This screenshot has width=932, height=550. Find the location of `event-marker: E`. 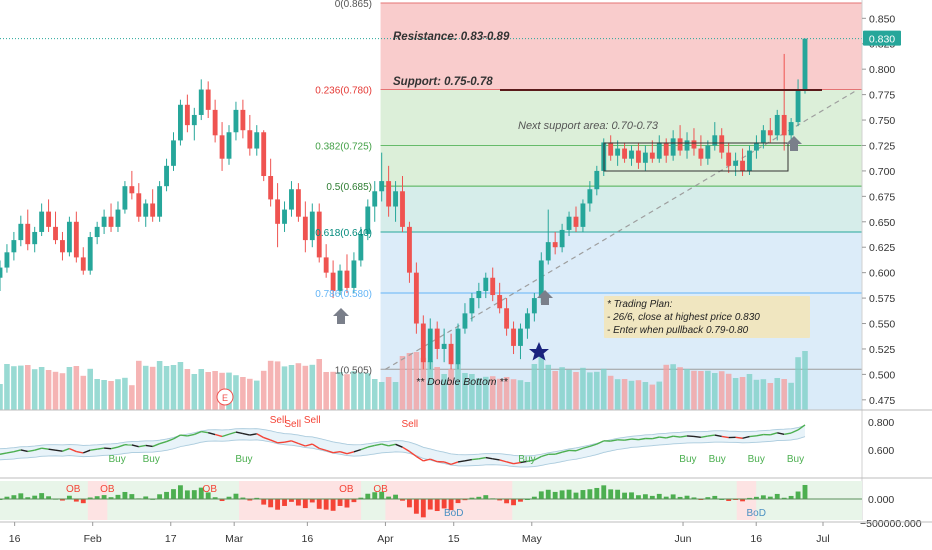

event-marker: E is located at coordinates (225, 397).